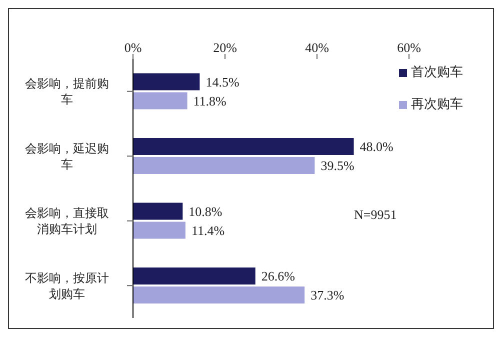 The width and height of the screenshot is (502, 337). Describe the element at coordinates (205, 211) in the screenshot. I see `data-label: 10.8%` at that location.